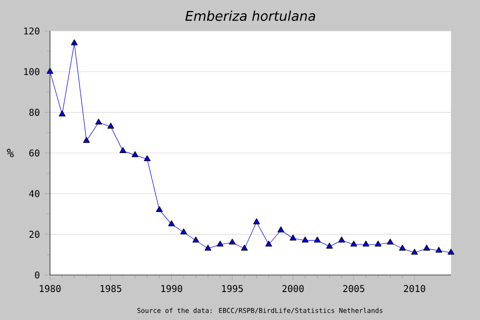 The width and height of the screenshot is (480, 320). Describe the element at coordinates (293, 288) in the screenshot. I see `x-tick-label: 2000` at that location.